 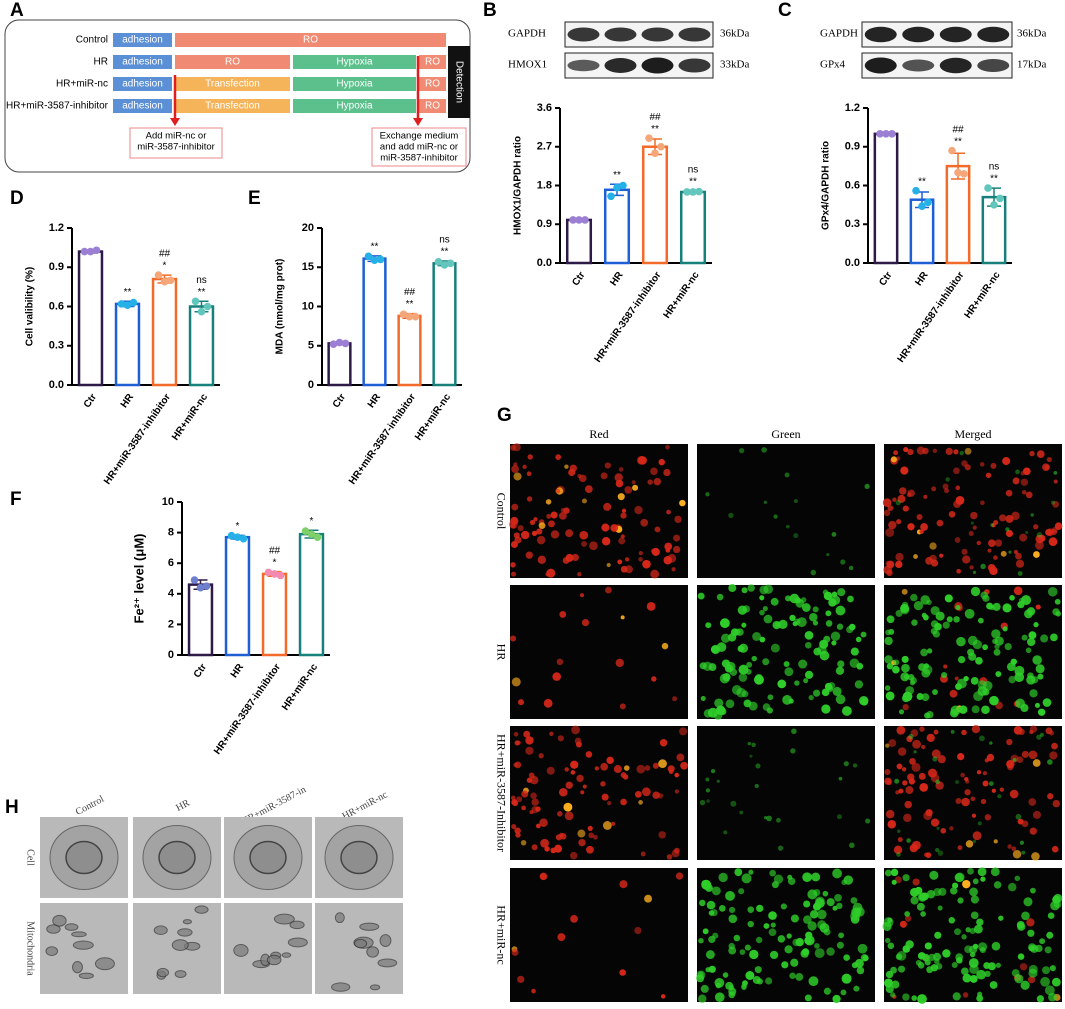 I want to click on detection-label: Detection, so click(x=458, y=82).